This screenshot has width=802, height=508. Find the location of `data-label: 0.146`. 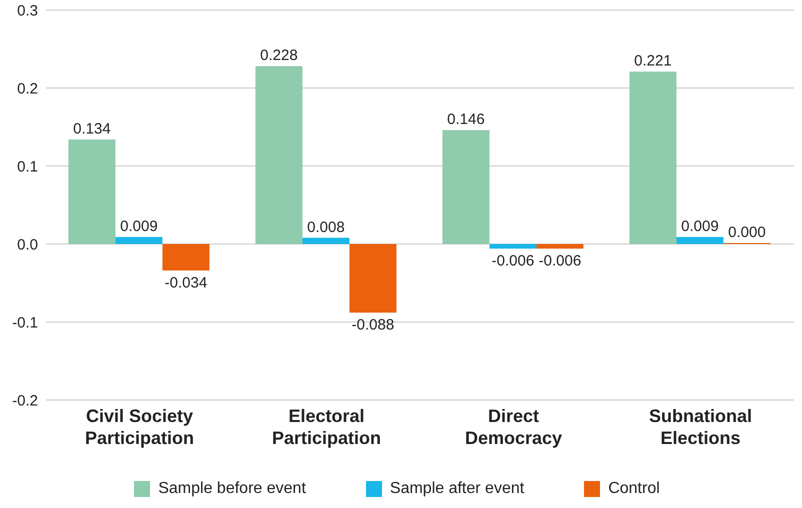

data-label: 0.146 is located at coordinates (466, 119).